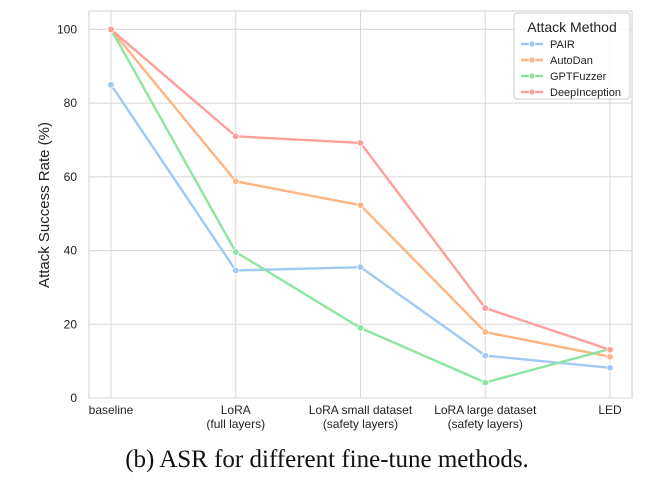  What do you see at coordinates (67, 29) in the screenshot?
I see `y-tick-label: 100` at bounding box center [67, 29].